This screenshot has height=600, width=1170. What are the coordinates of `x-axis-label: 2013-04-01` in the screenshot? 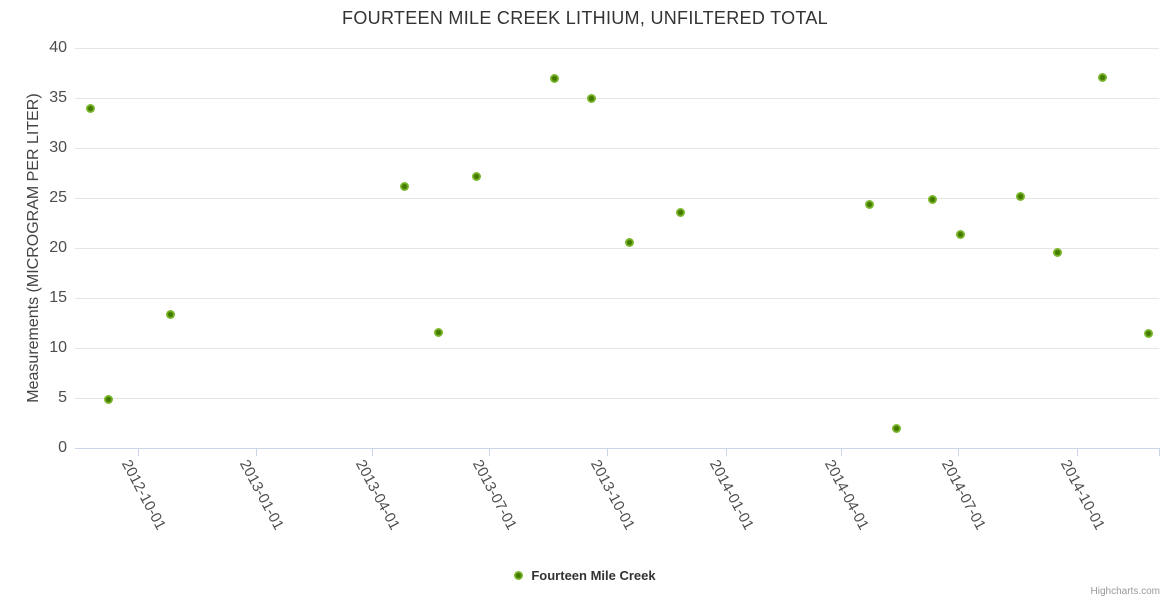 It's located at (378, 495).